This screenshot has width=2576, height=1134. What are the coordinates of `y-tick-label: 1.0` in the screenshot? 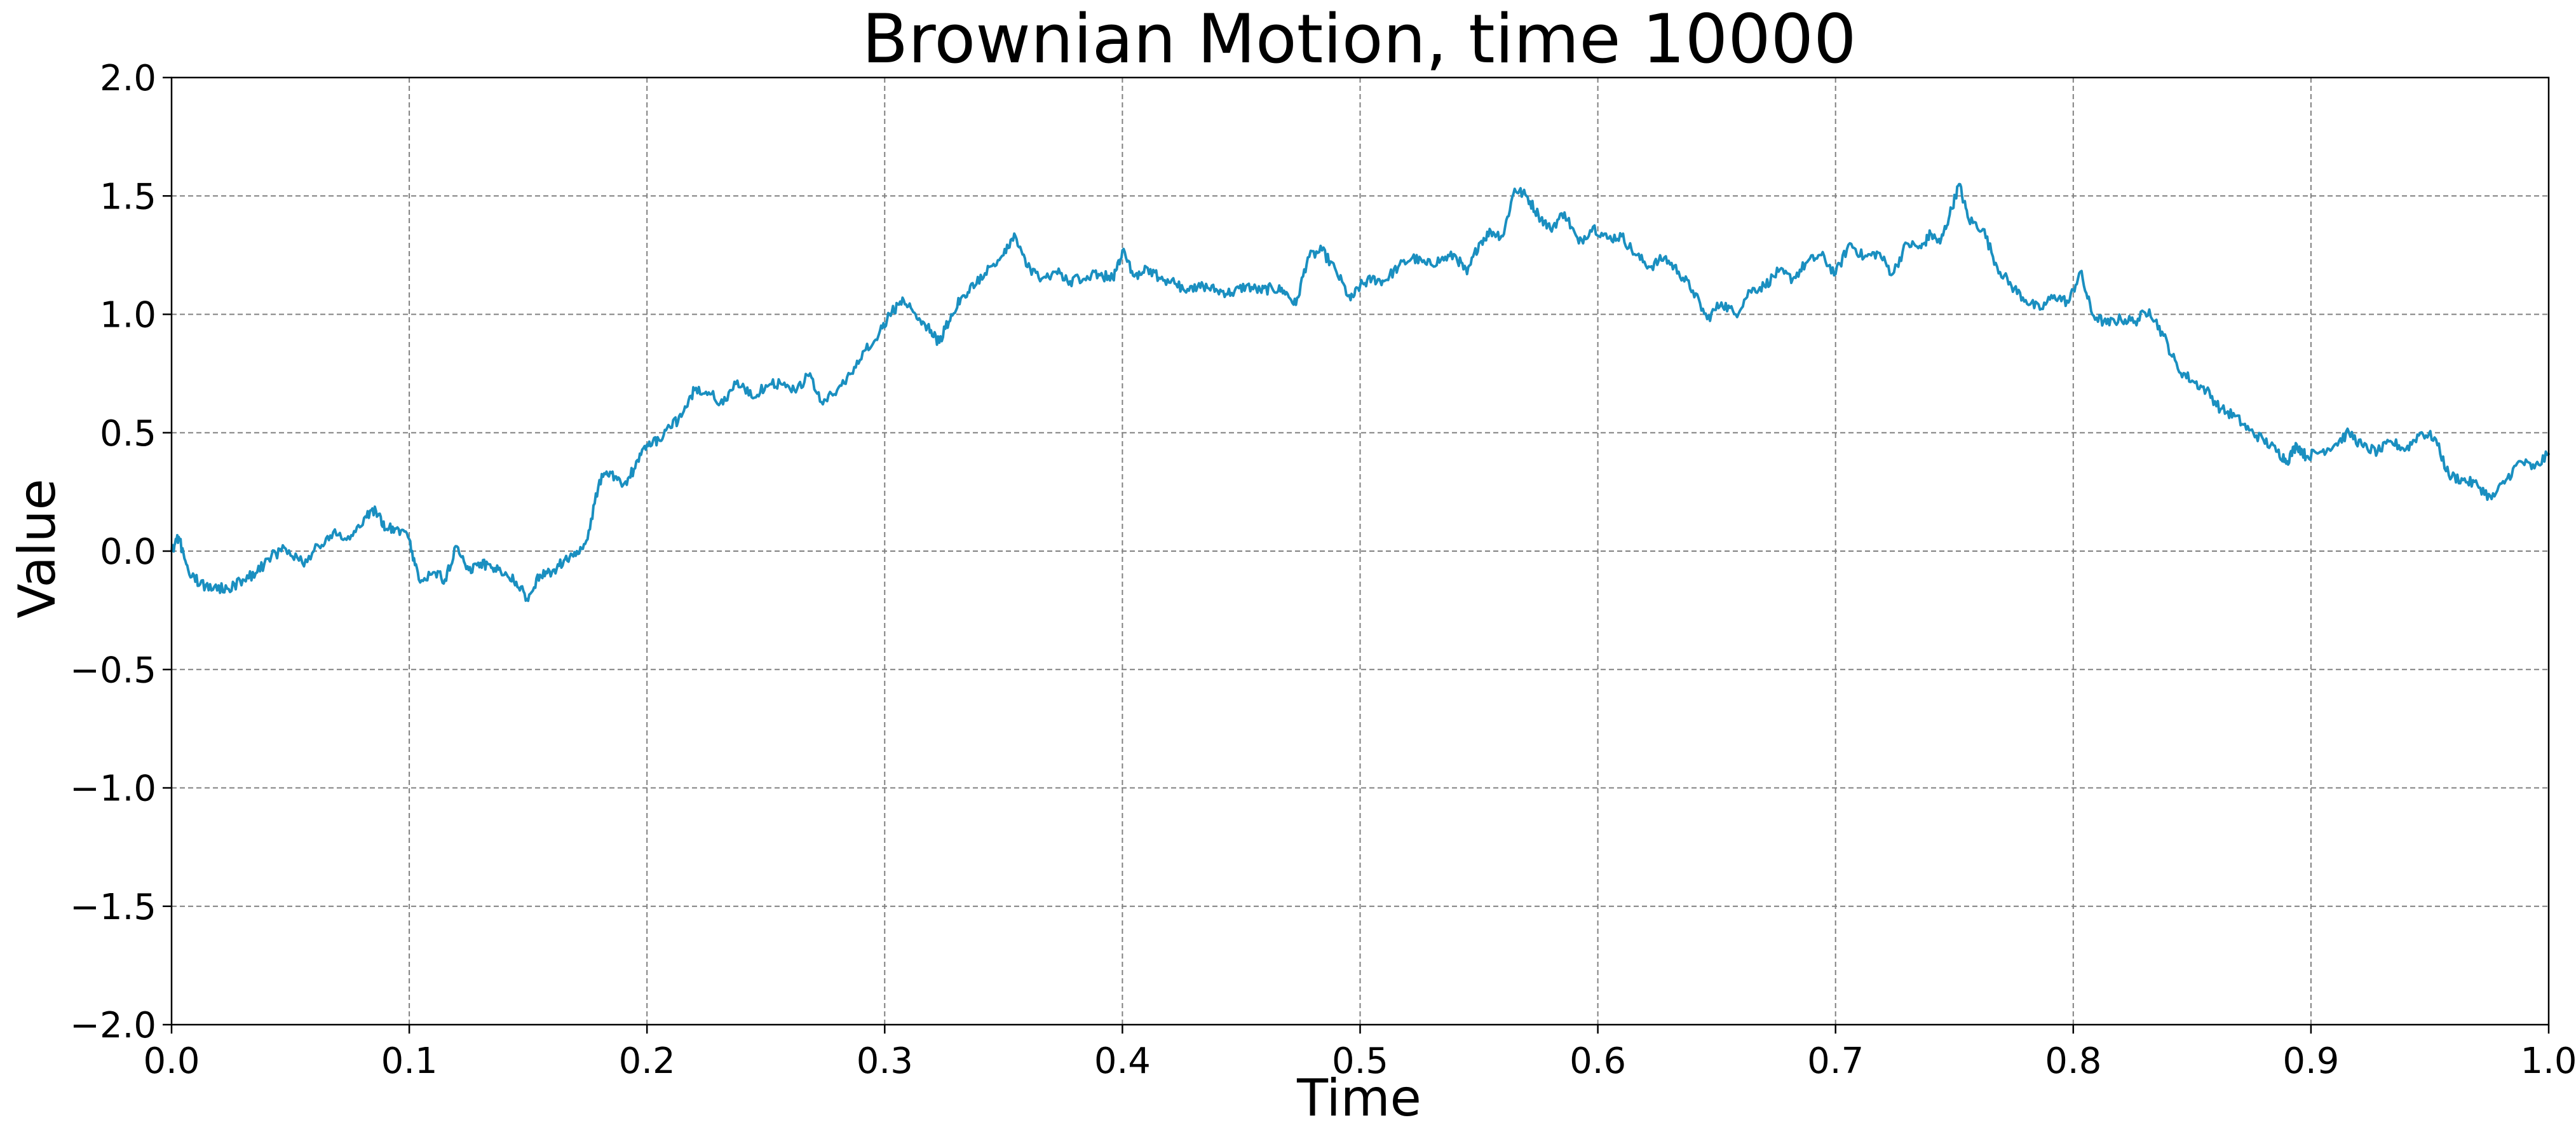 It's located at (128, 315).